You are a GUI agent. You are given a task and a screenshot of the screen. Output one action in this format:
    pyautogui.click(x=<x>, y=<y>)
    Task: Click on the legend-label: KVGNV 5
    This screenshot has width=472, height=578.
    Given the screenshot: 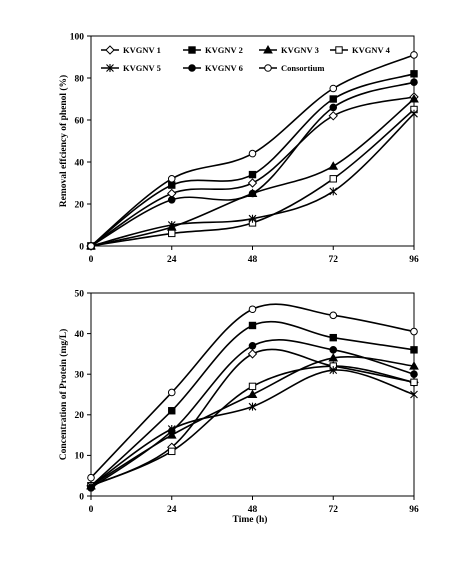 What is the action you would take?
    pyautogui.click(x=142, y=68)
    